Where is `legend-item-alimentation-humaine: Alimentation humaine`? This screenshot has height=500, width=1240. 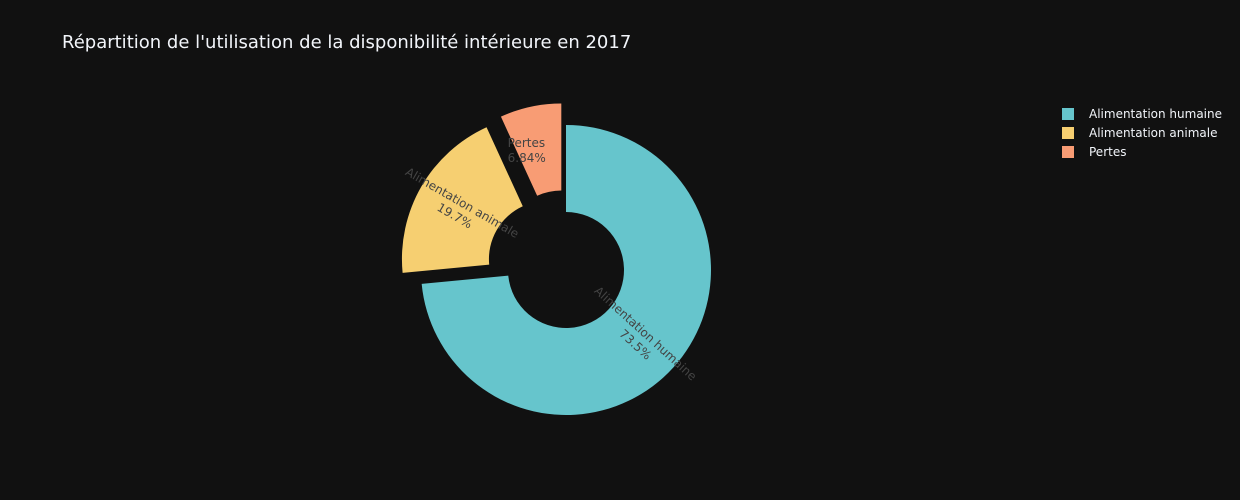
legend-item-alimentation-humaine: Alimentation humaine is located at coordinates (1142, 114).